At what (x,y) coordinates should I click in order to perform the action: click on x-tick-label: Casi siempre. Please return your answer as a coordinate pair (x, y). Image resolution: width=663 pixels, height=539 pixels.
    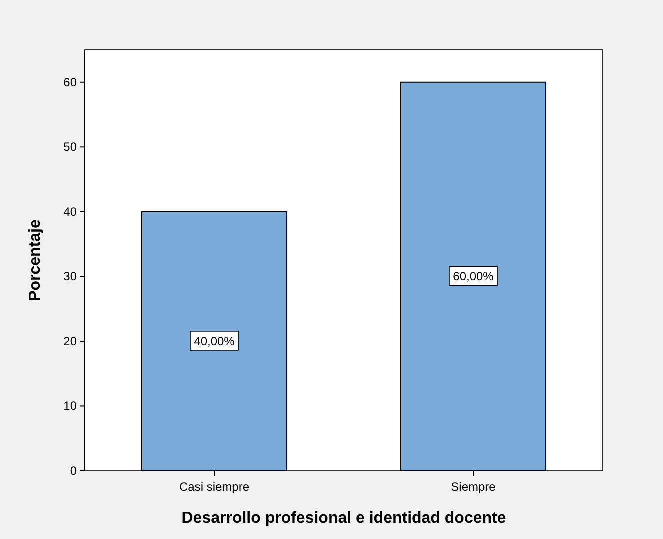
    Looking at the image, I should click on (214, 487).